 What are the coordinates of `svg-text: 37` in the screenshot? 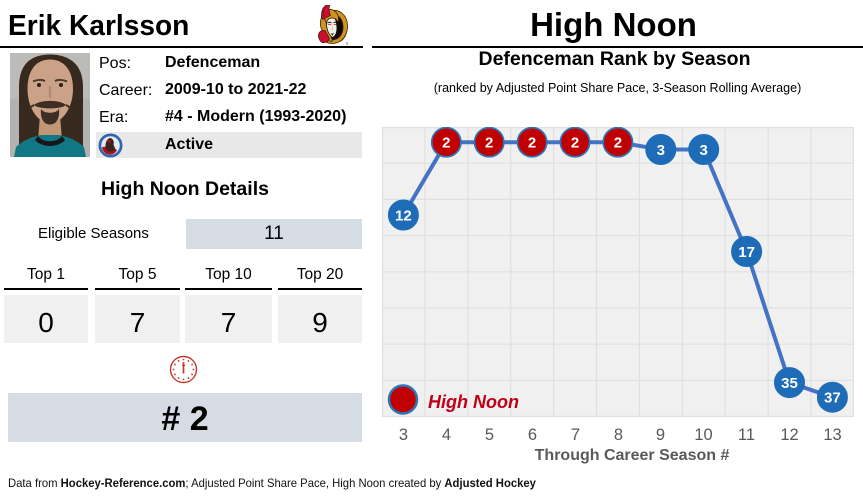 It's located at (832, 398).